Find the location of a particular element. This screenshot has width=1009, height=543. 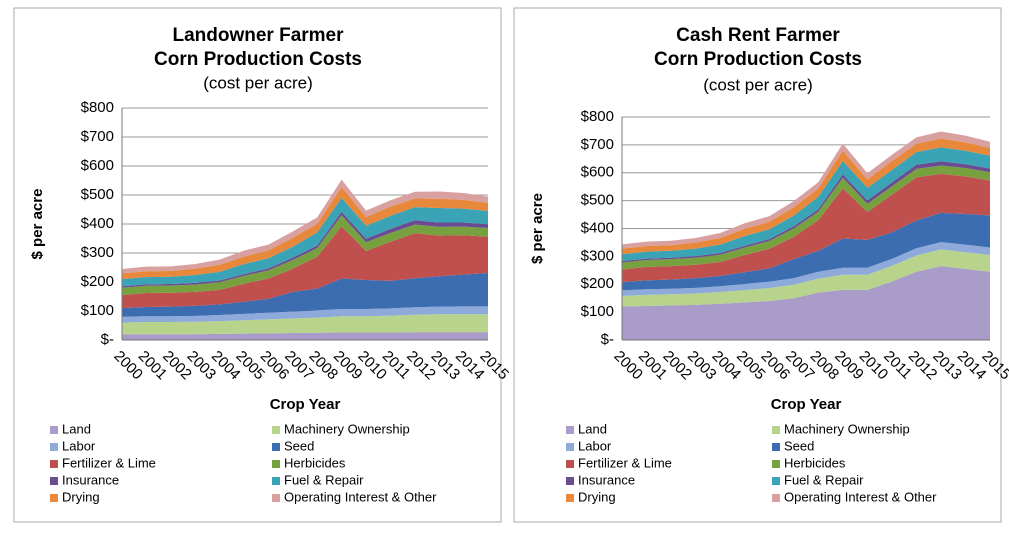

chart-title: Landowner Farmer is located at coordinates (258, 35).